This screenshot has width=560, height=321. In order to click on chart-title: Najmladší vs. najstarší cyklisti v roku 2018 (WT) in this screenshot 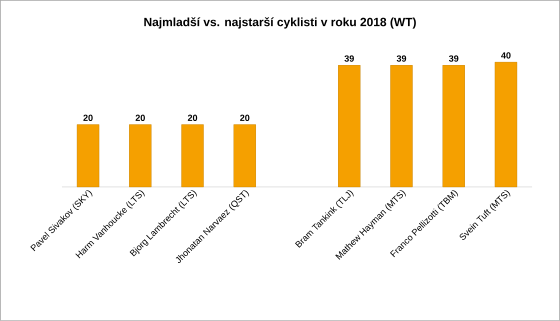, I will do `click(280, 23)`.